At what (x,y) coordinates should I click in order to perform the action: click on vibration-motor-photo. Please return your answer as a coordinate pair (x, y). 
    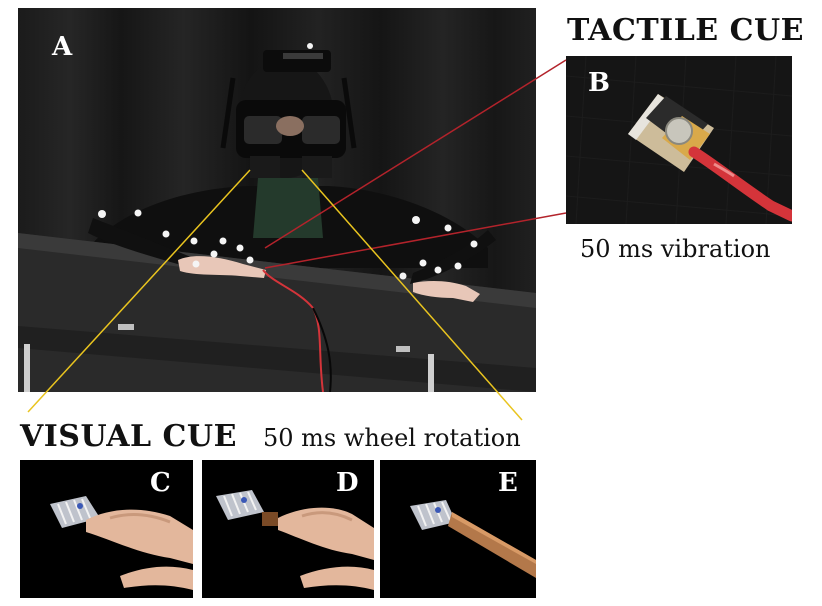
    Looking at the image, I should click on (679, 140).